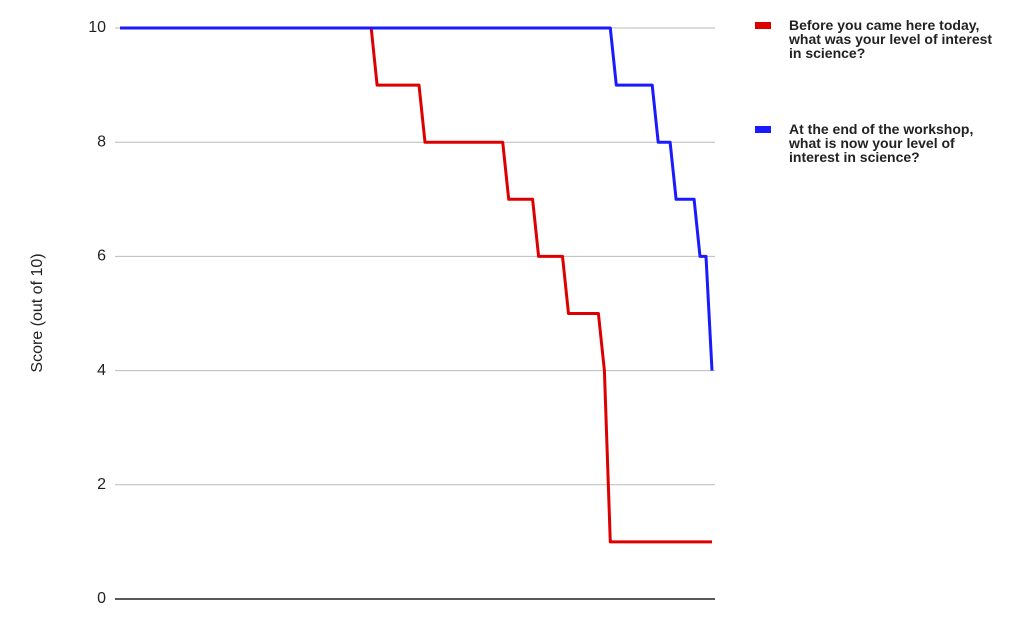 This screenshot has height=632, width=1024. Describe the element at coordinates (101, 598) in the screenshot. I see `y-tick-label: 0` at that location.